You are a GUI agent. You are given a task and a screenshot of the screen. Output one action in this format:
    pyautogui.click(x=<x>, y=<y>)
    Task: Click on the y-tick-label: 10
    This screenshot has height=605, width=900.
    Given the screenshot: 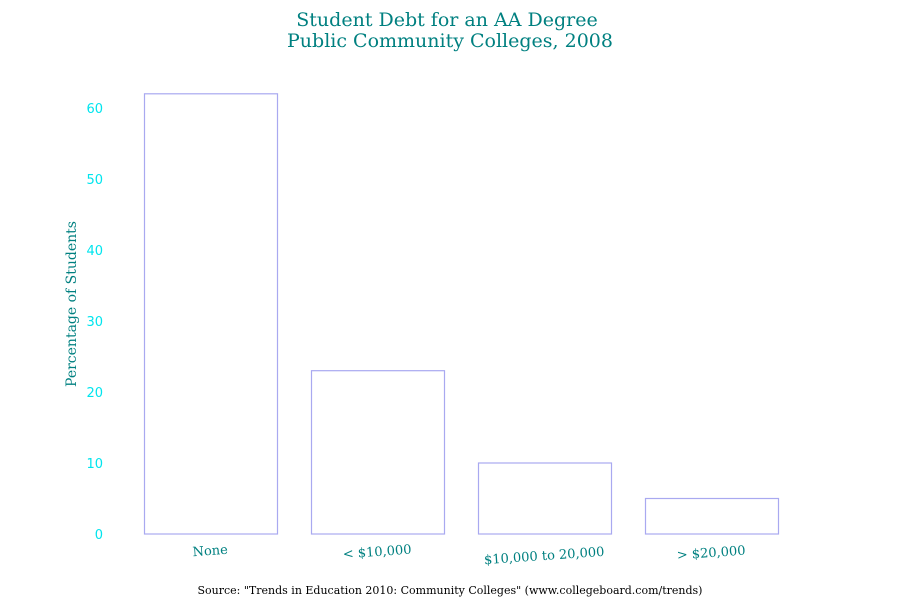 What is the action you would take?
    pyautogui.click(x=94, y=464)
    